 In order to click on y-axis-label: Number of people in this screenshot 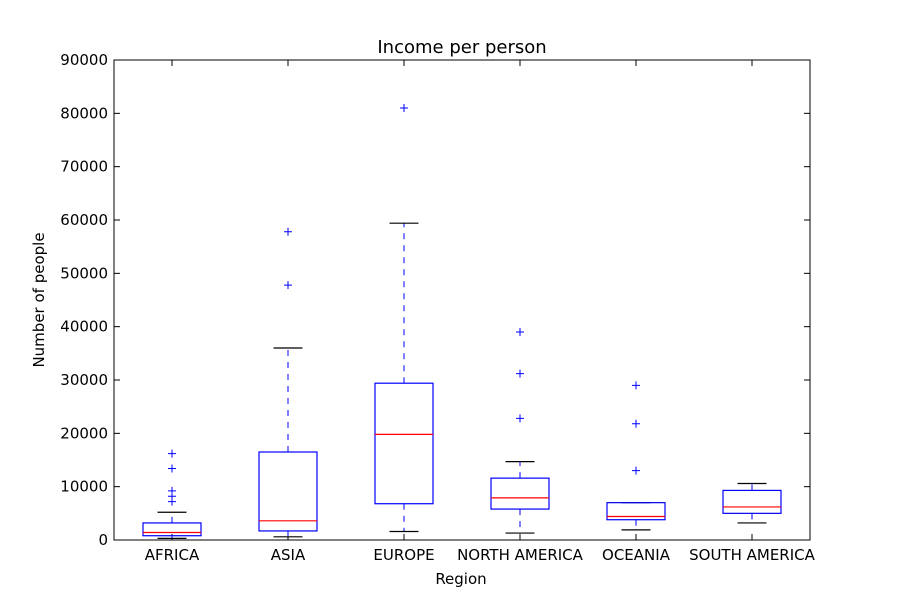, I will do `click(39, 299)`.